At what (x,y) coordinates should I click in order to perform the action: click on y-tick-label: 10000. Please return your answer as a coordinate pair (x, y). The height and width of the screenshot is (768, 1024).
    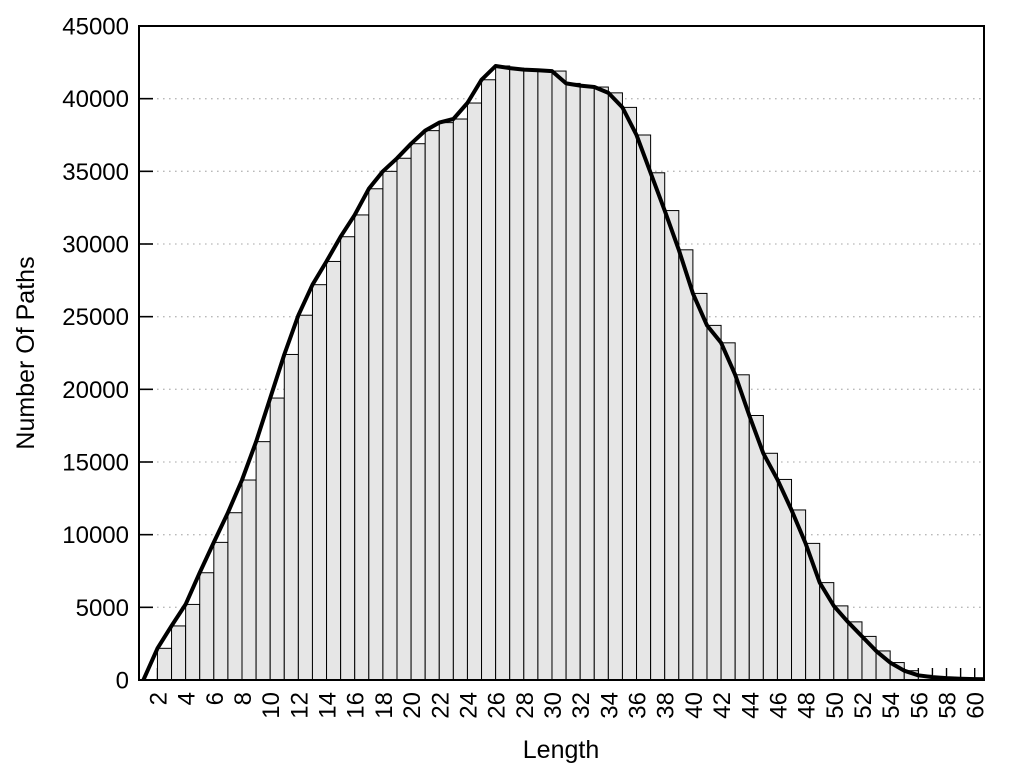
    Looking at the image, I should click on (95, 535).